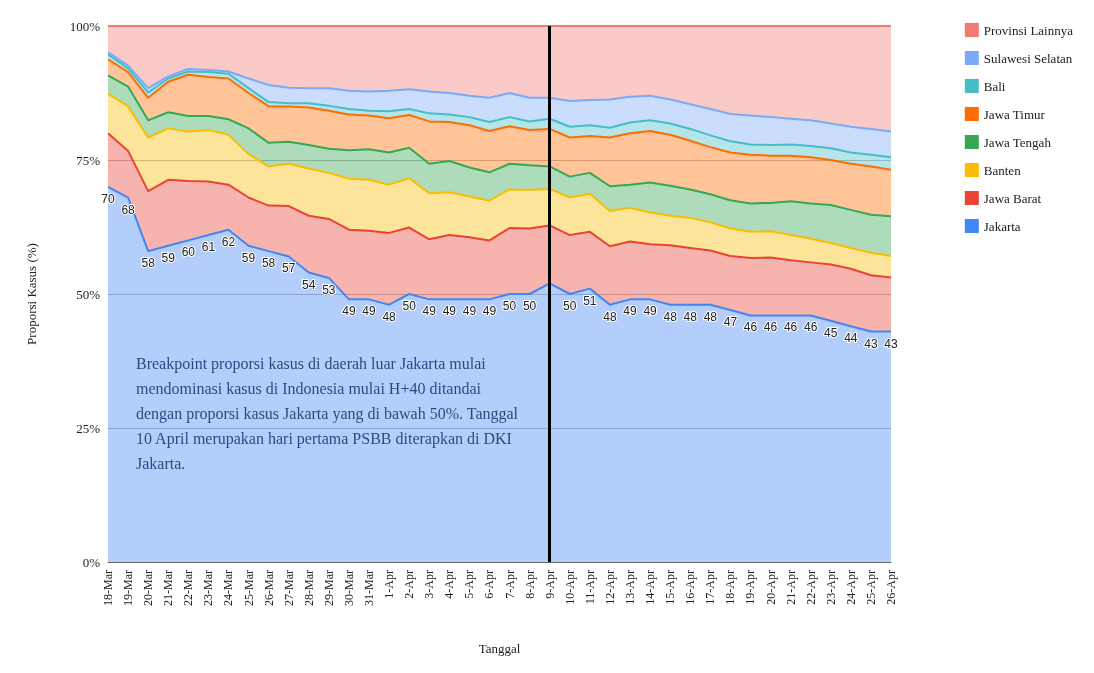 This screenshot has height=673, width=1094. Describe the element at coordinates (810, 587) in the screenshot. I see `x-tick-label: 22-Apr` at that location.